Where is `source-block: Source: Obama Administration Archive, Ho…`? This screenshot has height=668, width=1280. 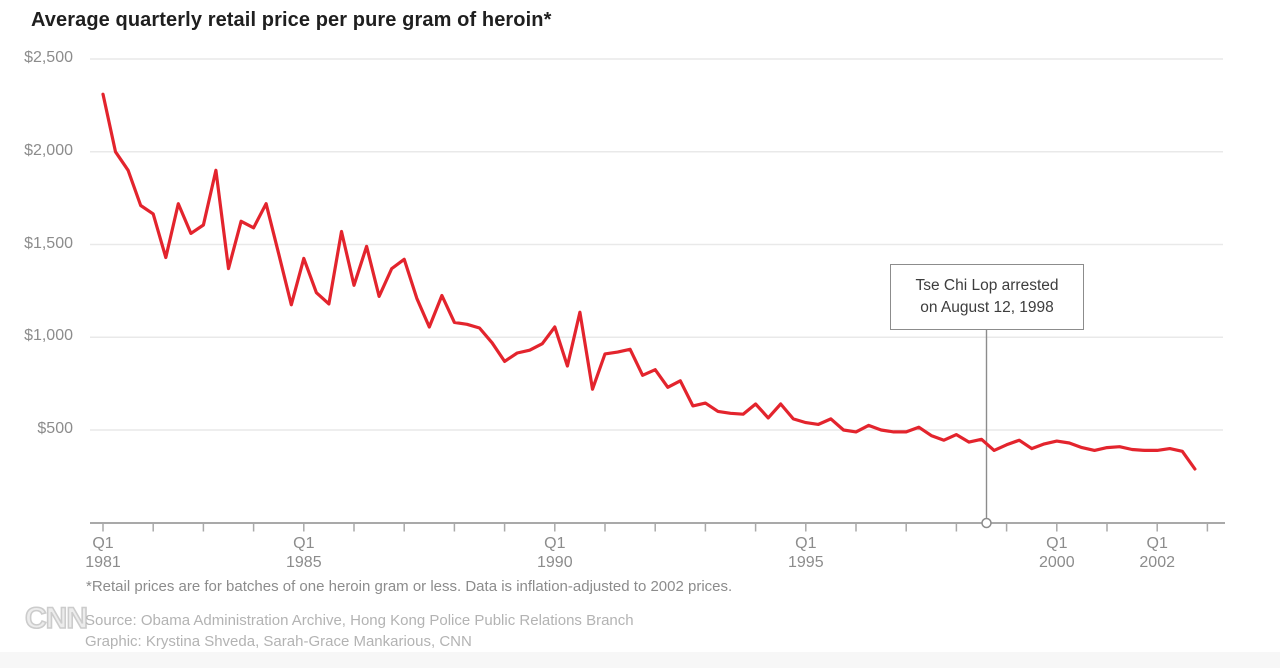
source-block: Source: Obama Administration Archive, Ho… is located at coordinates (359, 631).